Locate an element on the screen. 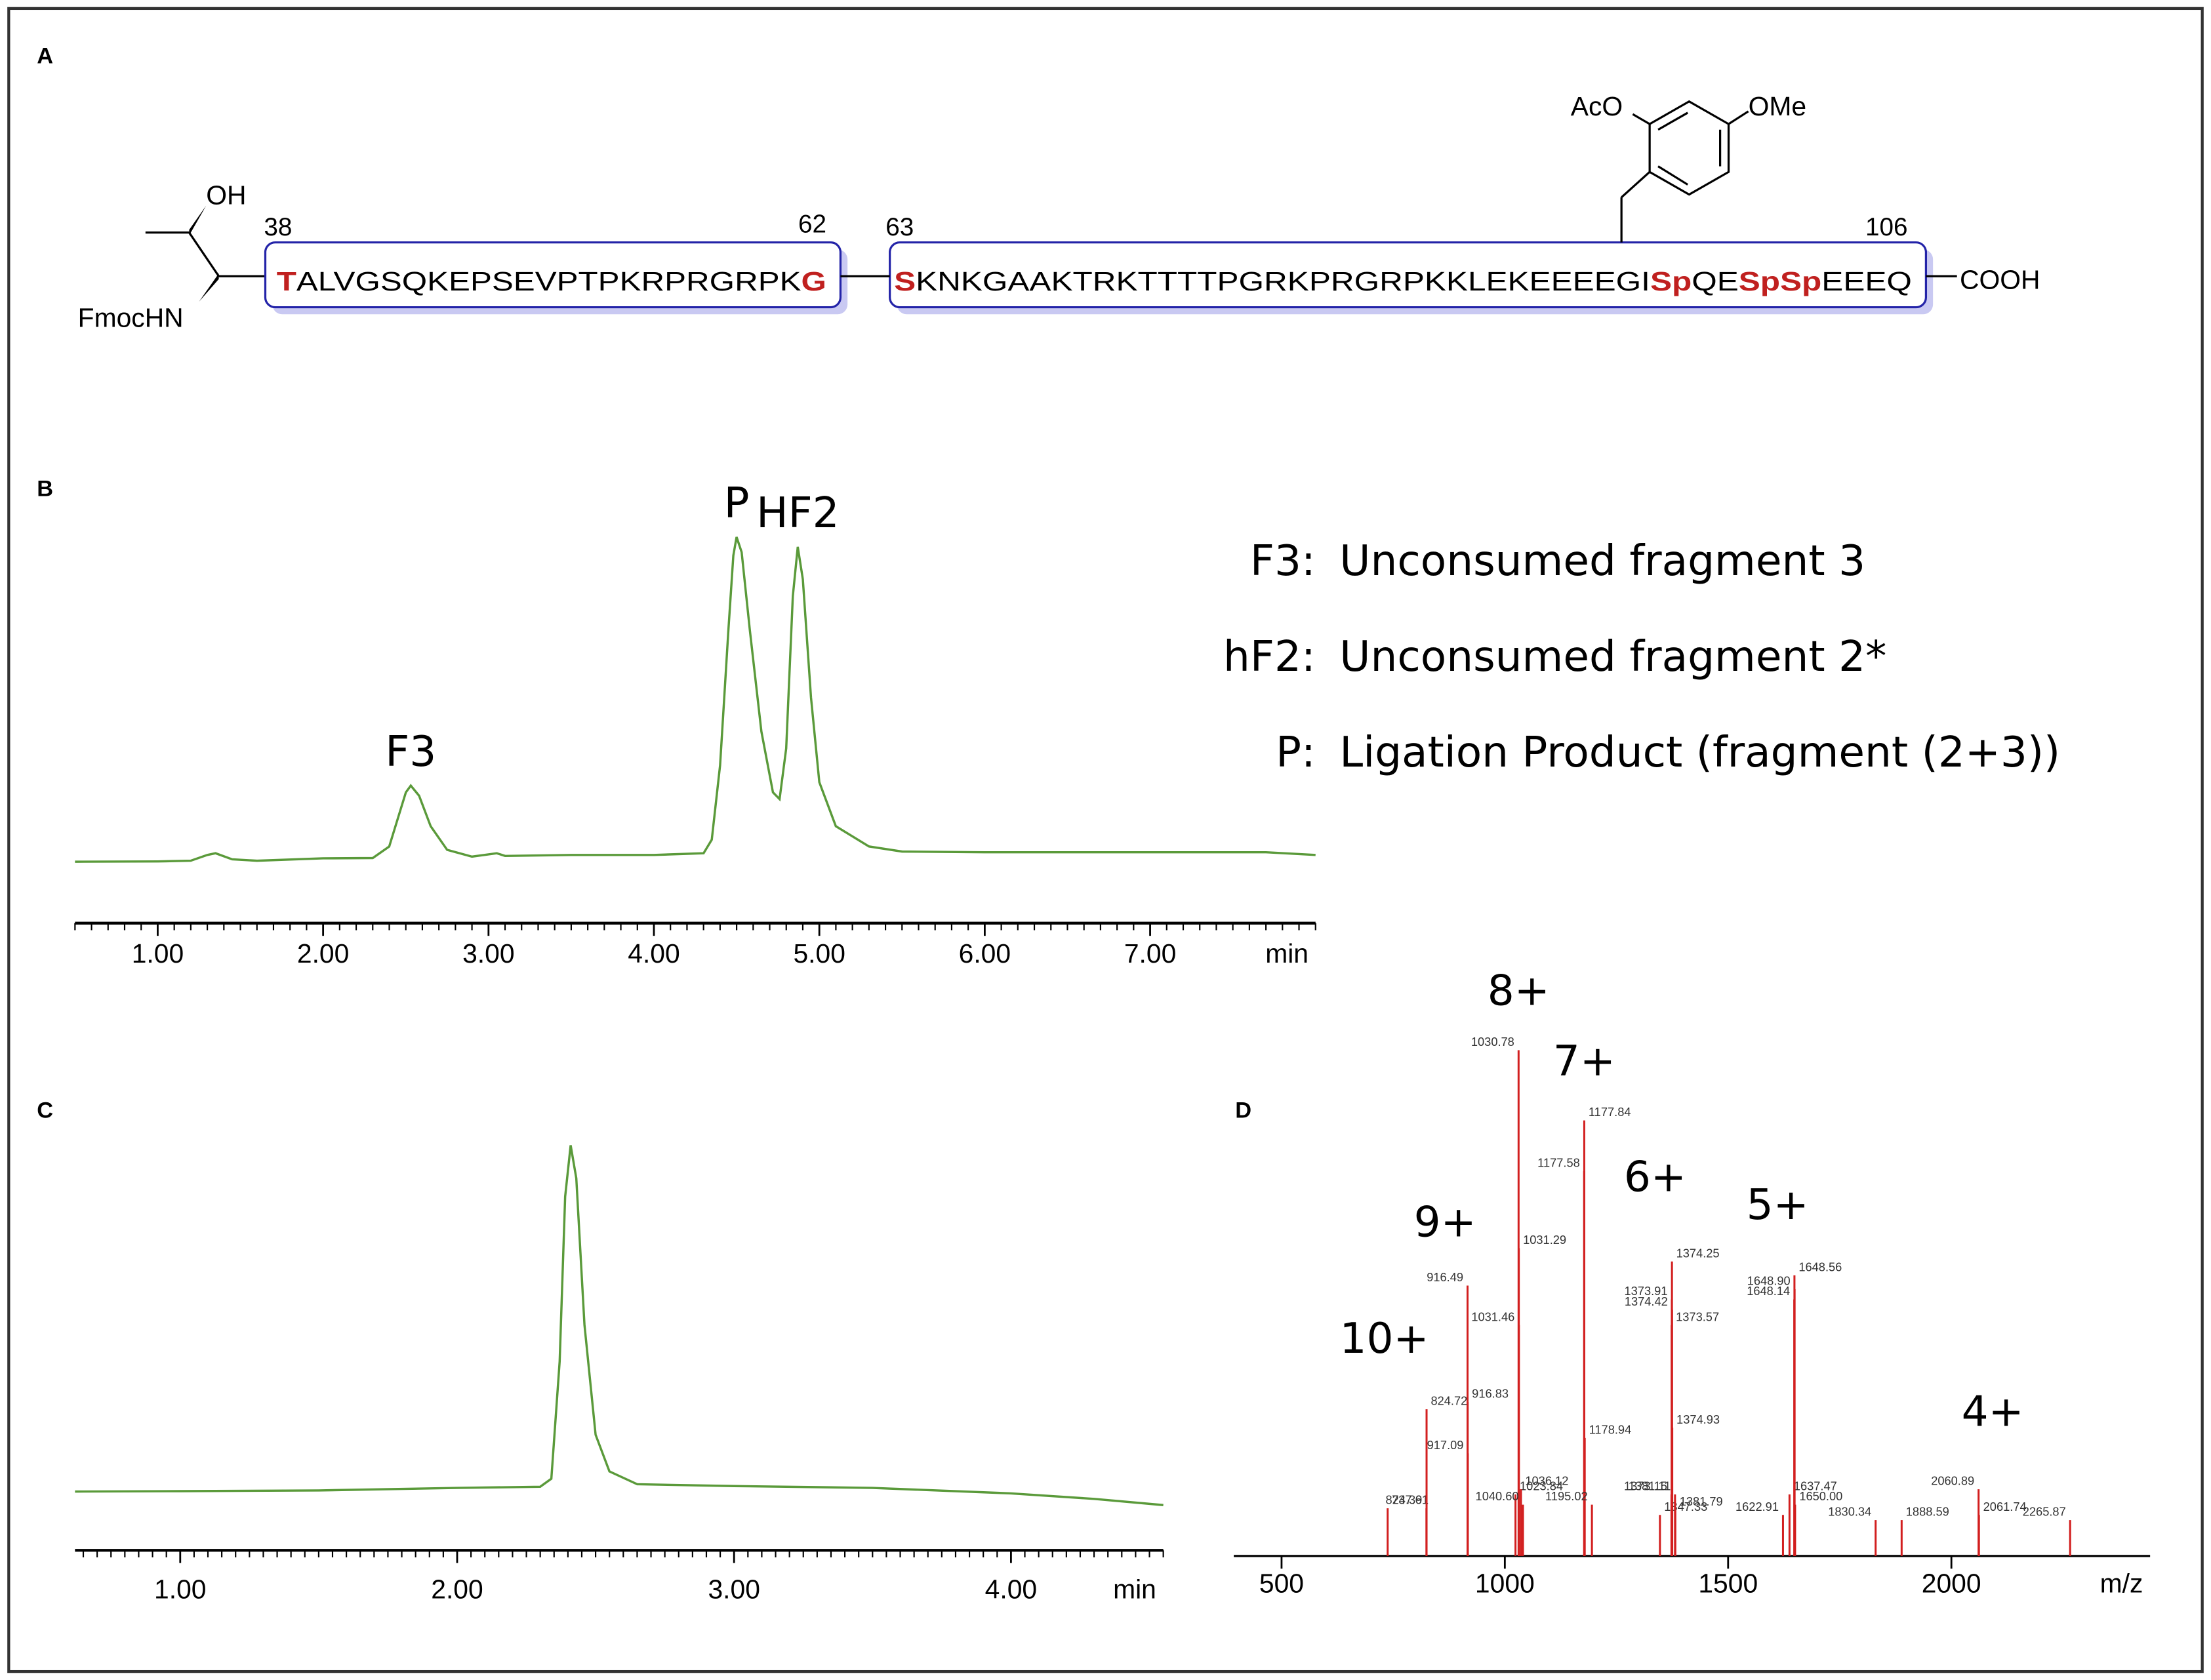 This screenshot has height=1680, width=2211. peak-label: 1195.02 is located at coordinates (1566, 1496).